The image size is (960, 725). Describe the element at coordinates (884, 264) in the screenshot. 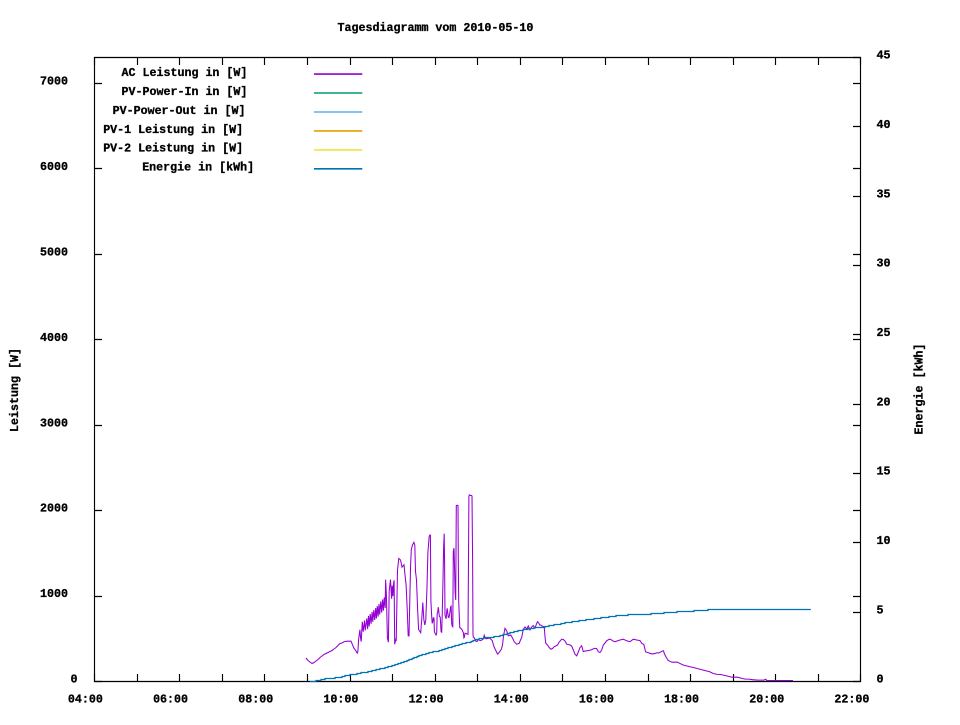

I see `svg-text: 30` at that location.